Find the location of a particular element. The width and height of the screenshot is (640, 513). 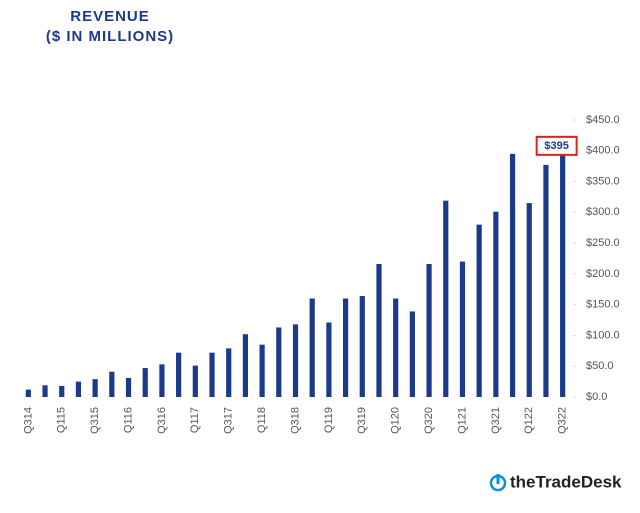

x-tick-label: Q321 is located at coordinates (496, 420).